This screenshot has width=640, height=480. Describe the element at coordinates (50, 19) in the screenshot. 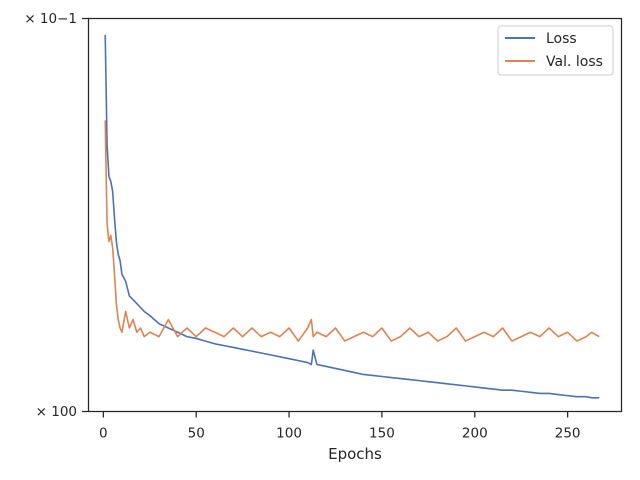

I see `y-tick-label-top: × 10−1` at that location.